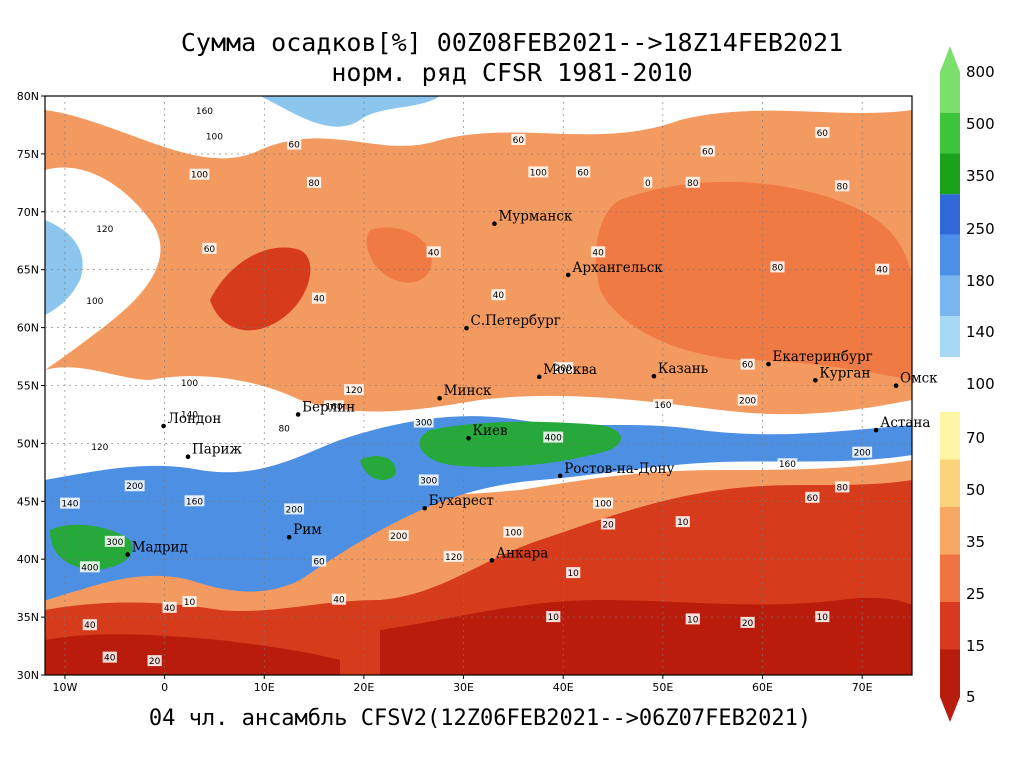 The width and height of the screenshot is (1024, 768). What do you see at coordinates (975, 490) in the screenshot?
I see `colorbar-label: 50` at bounding box center [975, 490].